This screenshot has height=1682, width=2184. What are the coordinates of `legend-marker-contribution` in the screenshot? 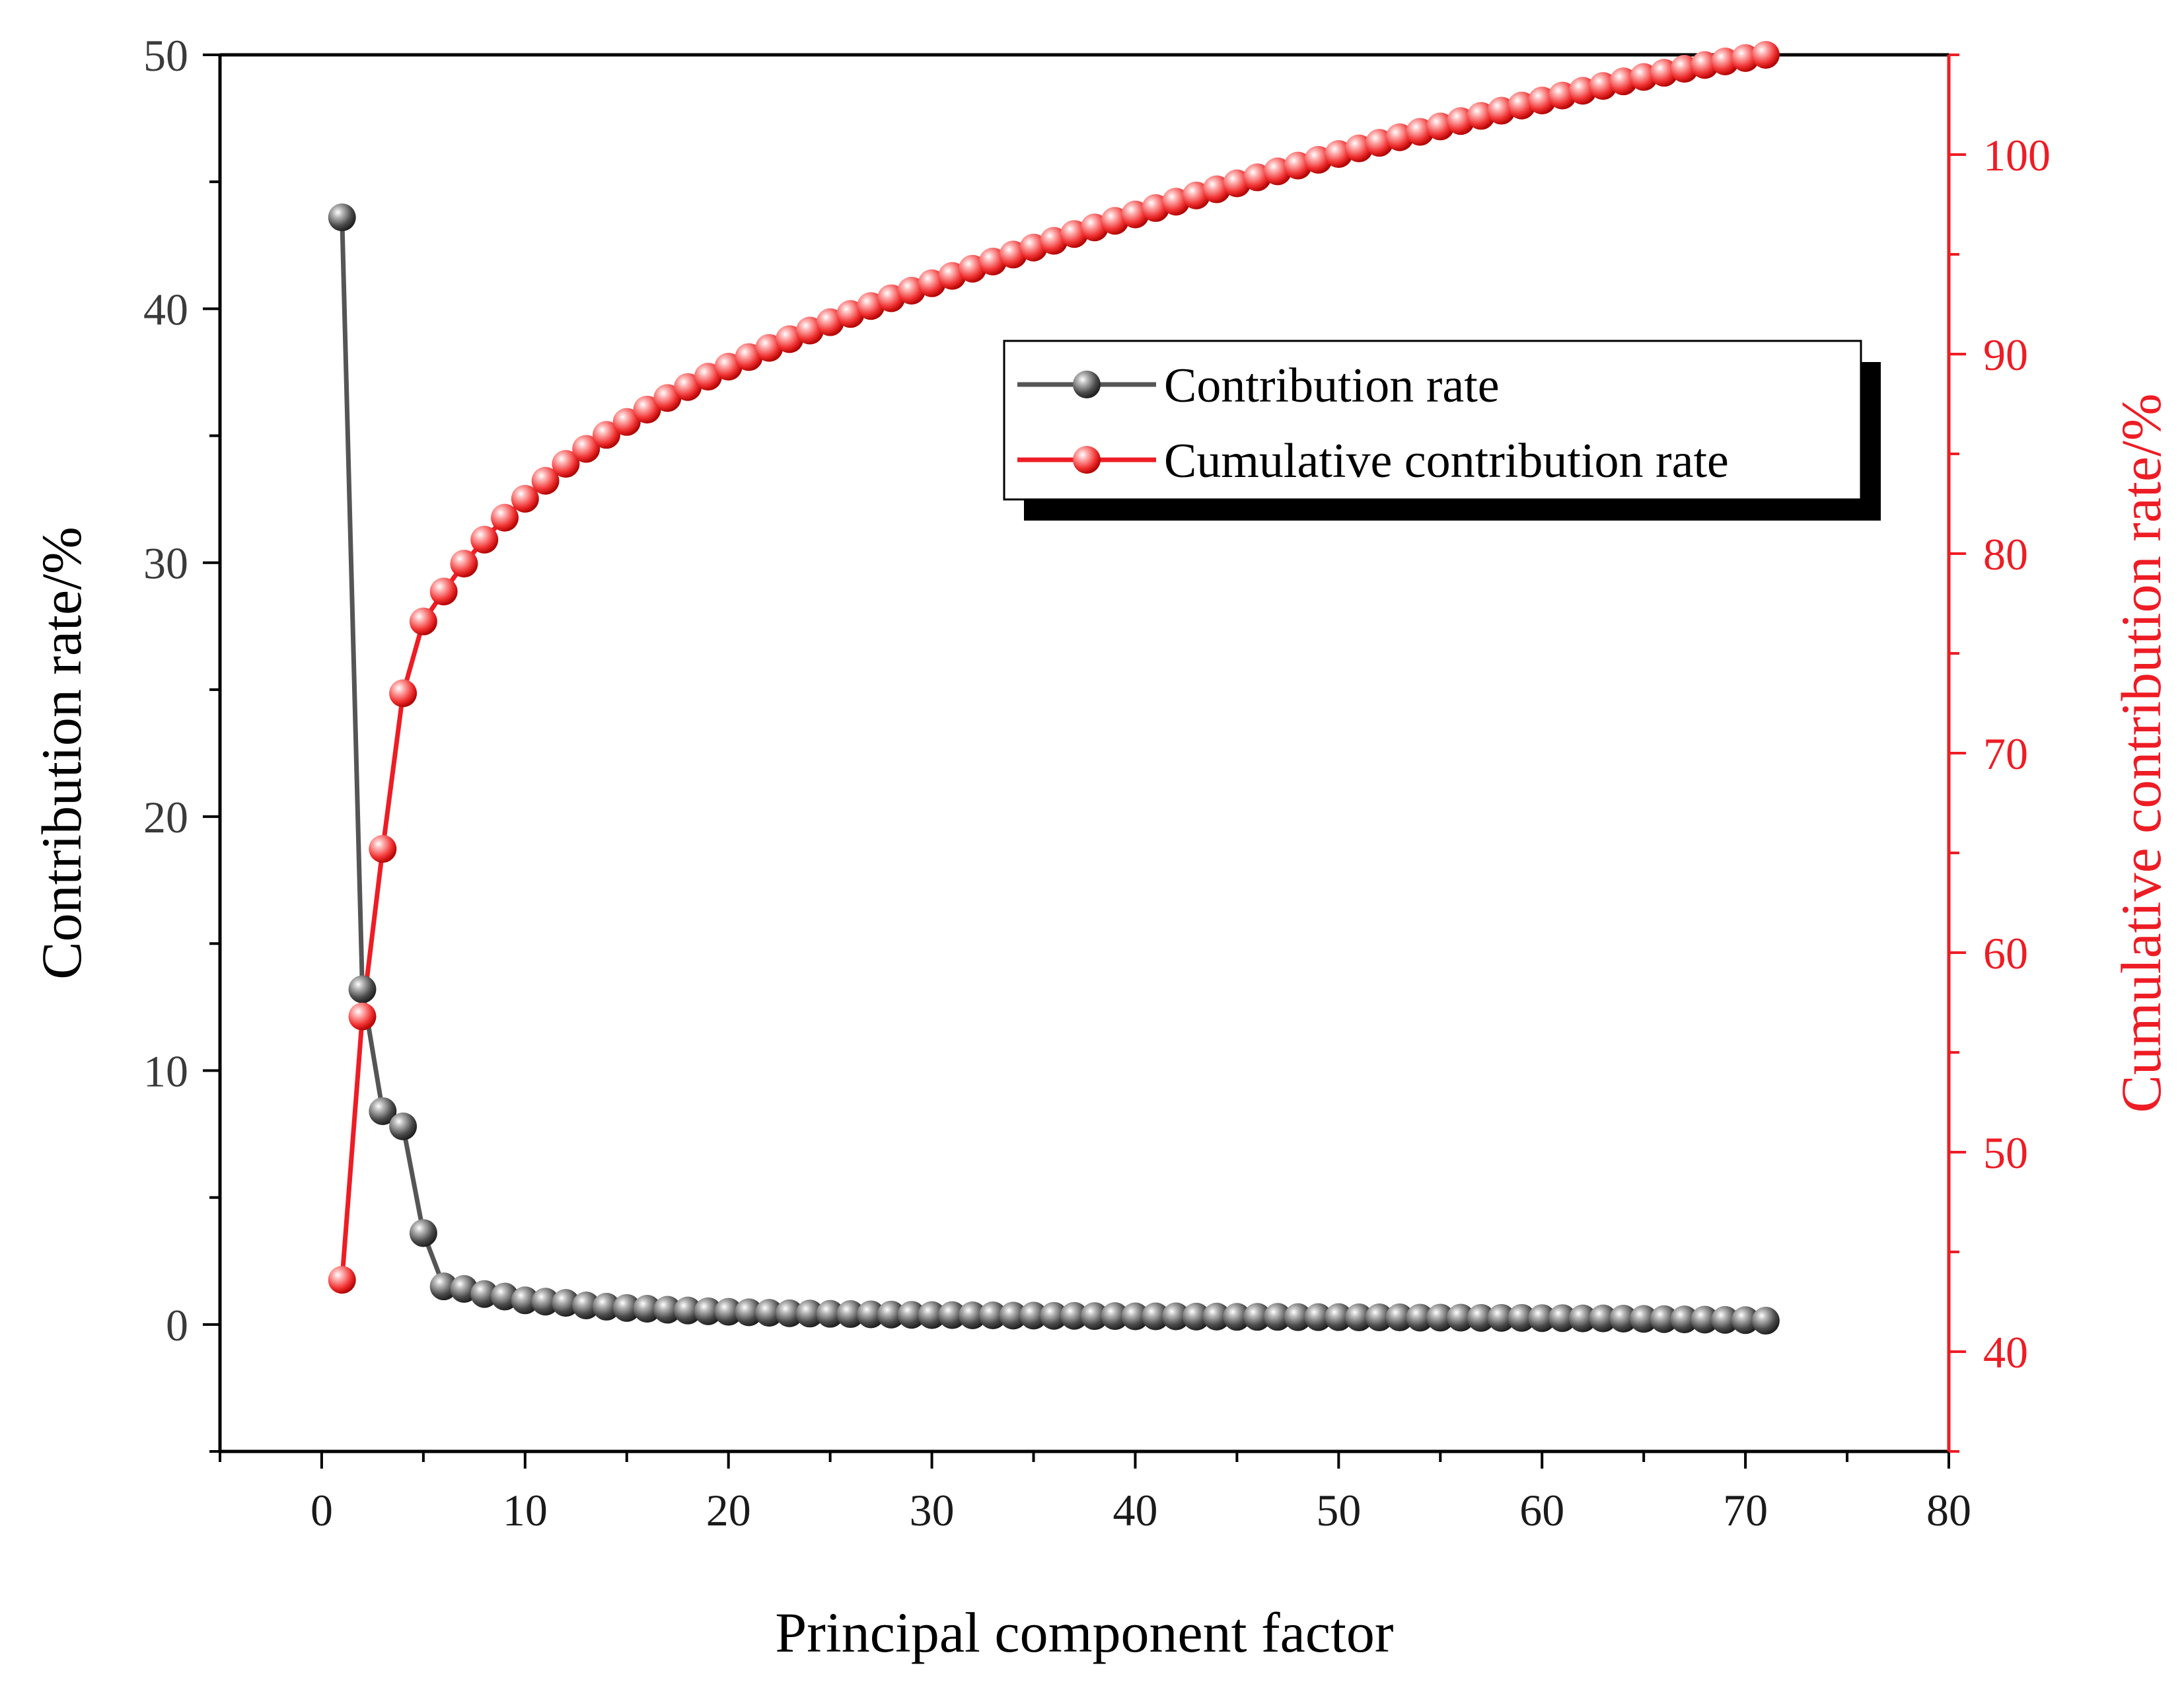 It's located at (1087, 385).